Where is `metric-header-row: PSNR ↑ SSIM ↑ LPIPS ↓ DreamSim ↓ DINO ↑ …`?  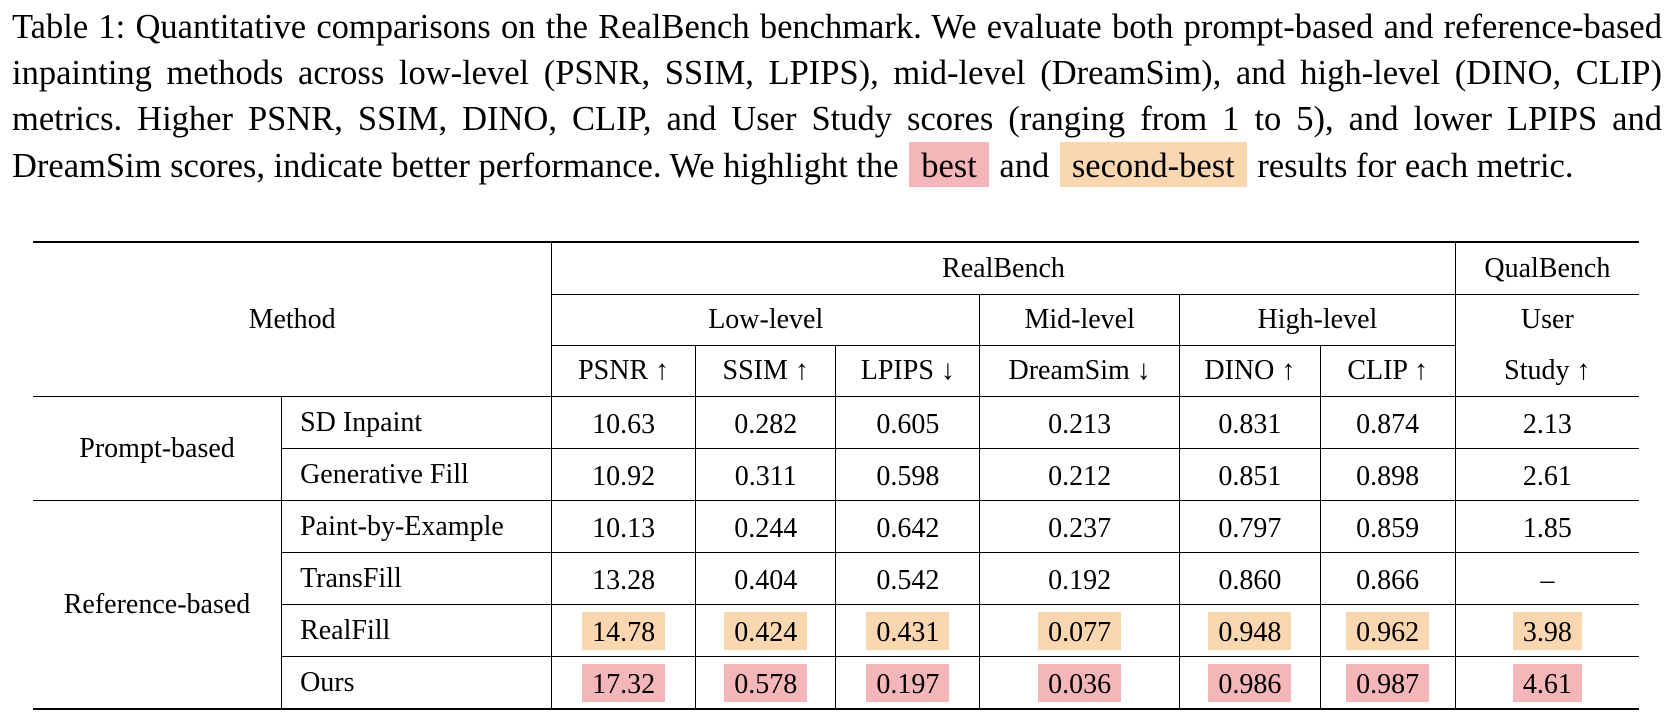 metric-header-row: PSNR ↑ SSIM ↑ LPIPS ↓ DreamSim ↓ DINO ↑ … is located at coordinates (836, 371).